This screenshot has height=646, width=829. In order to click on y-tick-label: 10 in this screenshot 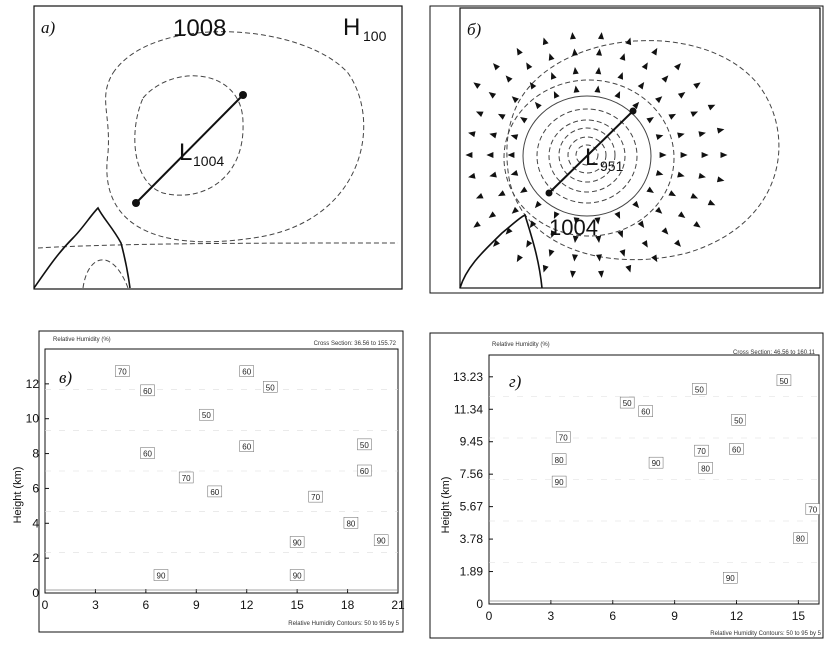, I will do `click(33, 419)`.